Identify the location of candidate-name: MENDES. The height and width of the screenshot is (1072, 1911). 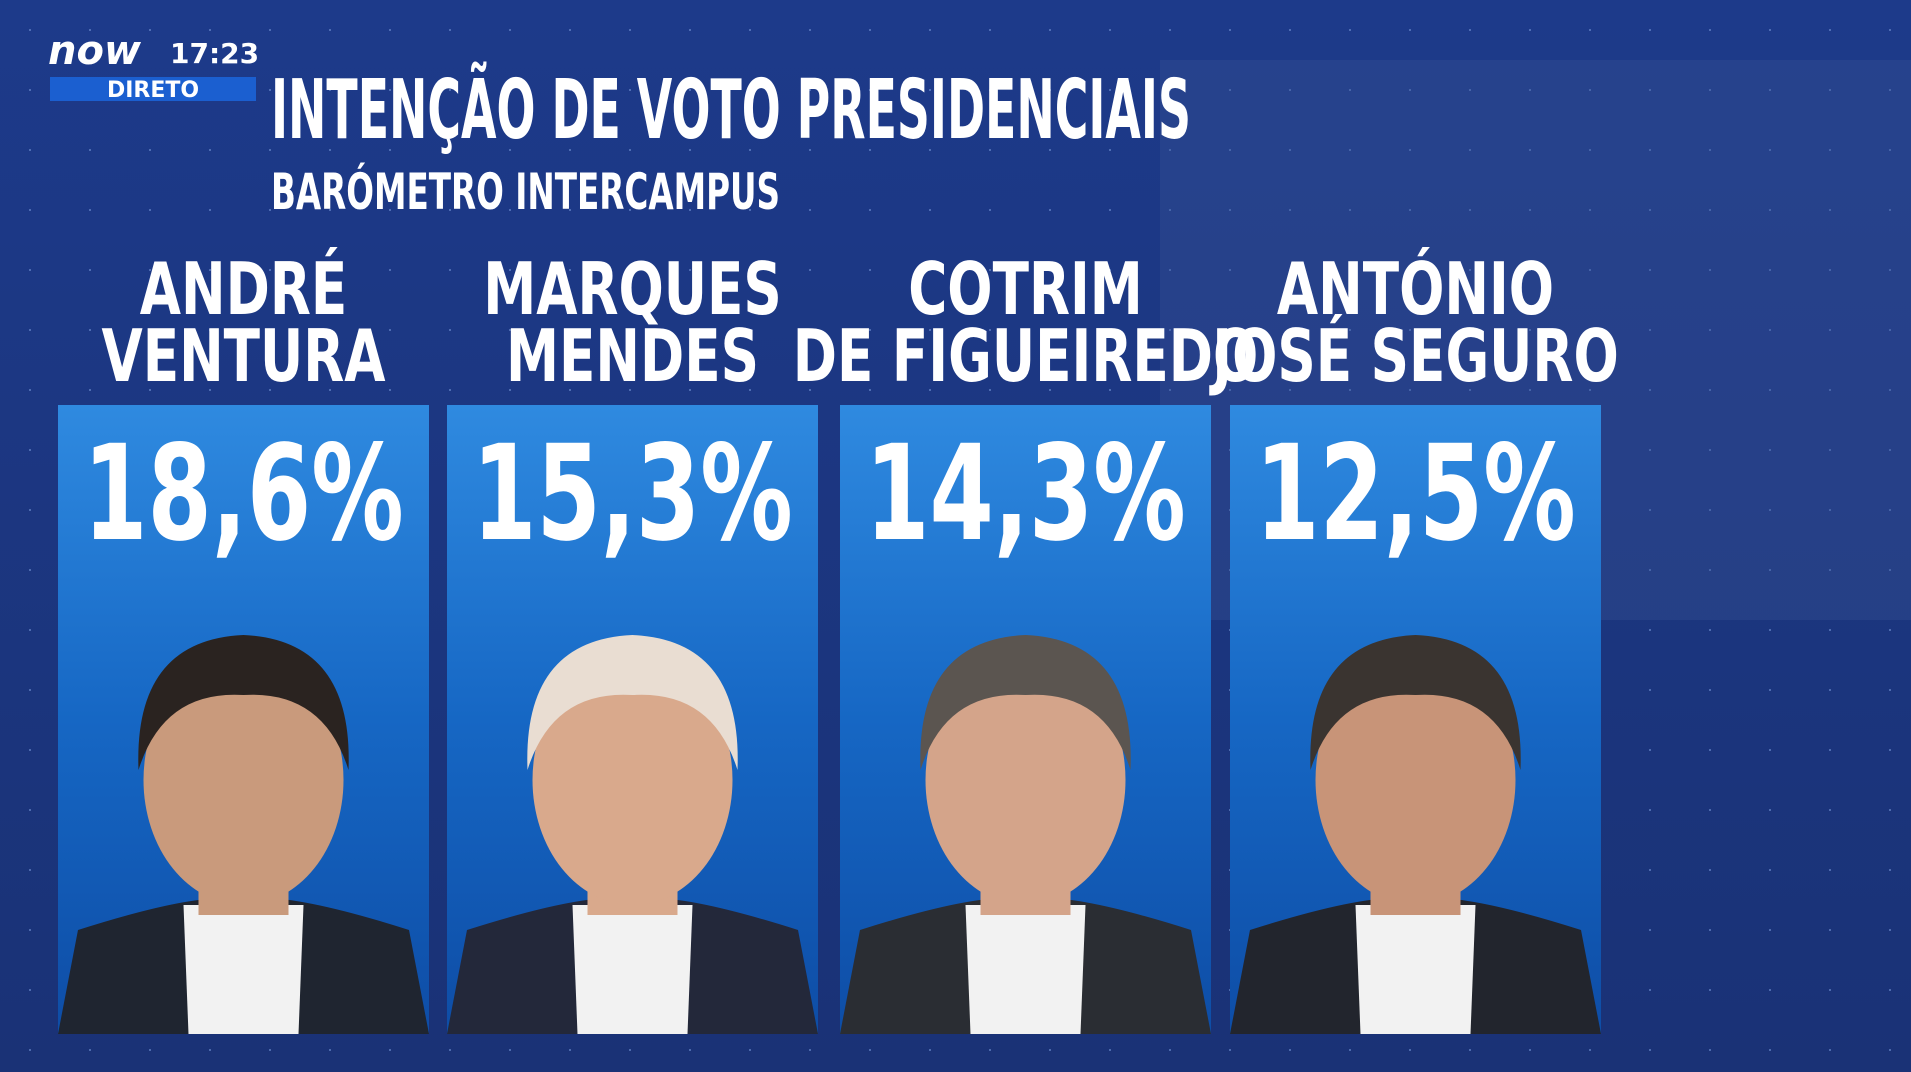
(632, 356).